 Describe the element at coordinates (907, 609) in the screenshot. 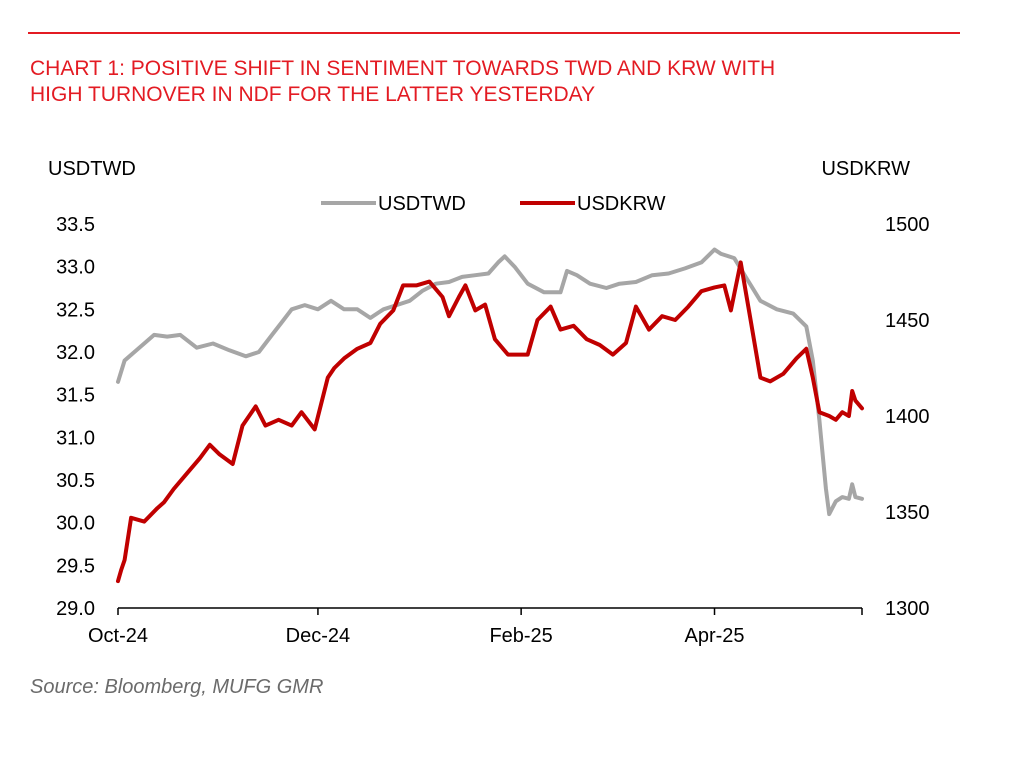

I see `right-tick-label: 1300` at that location.